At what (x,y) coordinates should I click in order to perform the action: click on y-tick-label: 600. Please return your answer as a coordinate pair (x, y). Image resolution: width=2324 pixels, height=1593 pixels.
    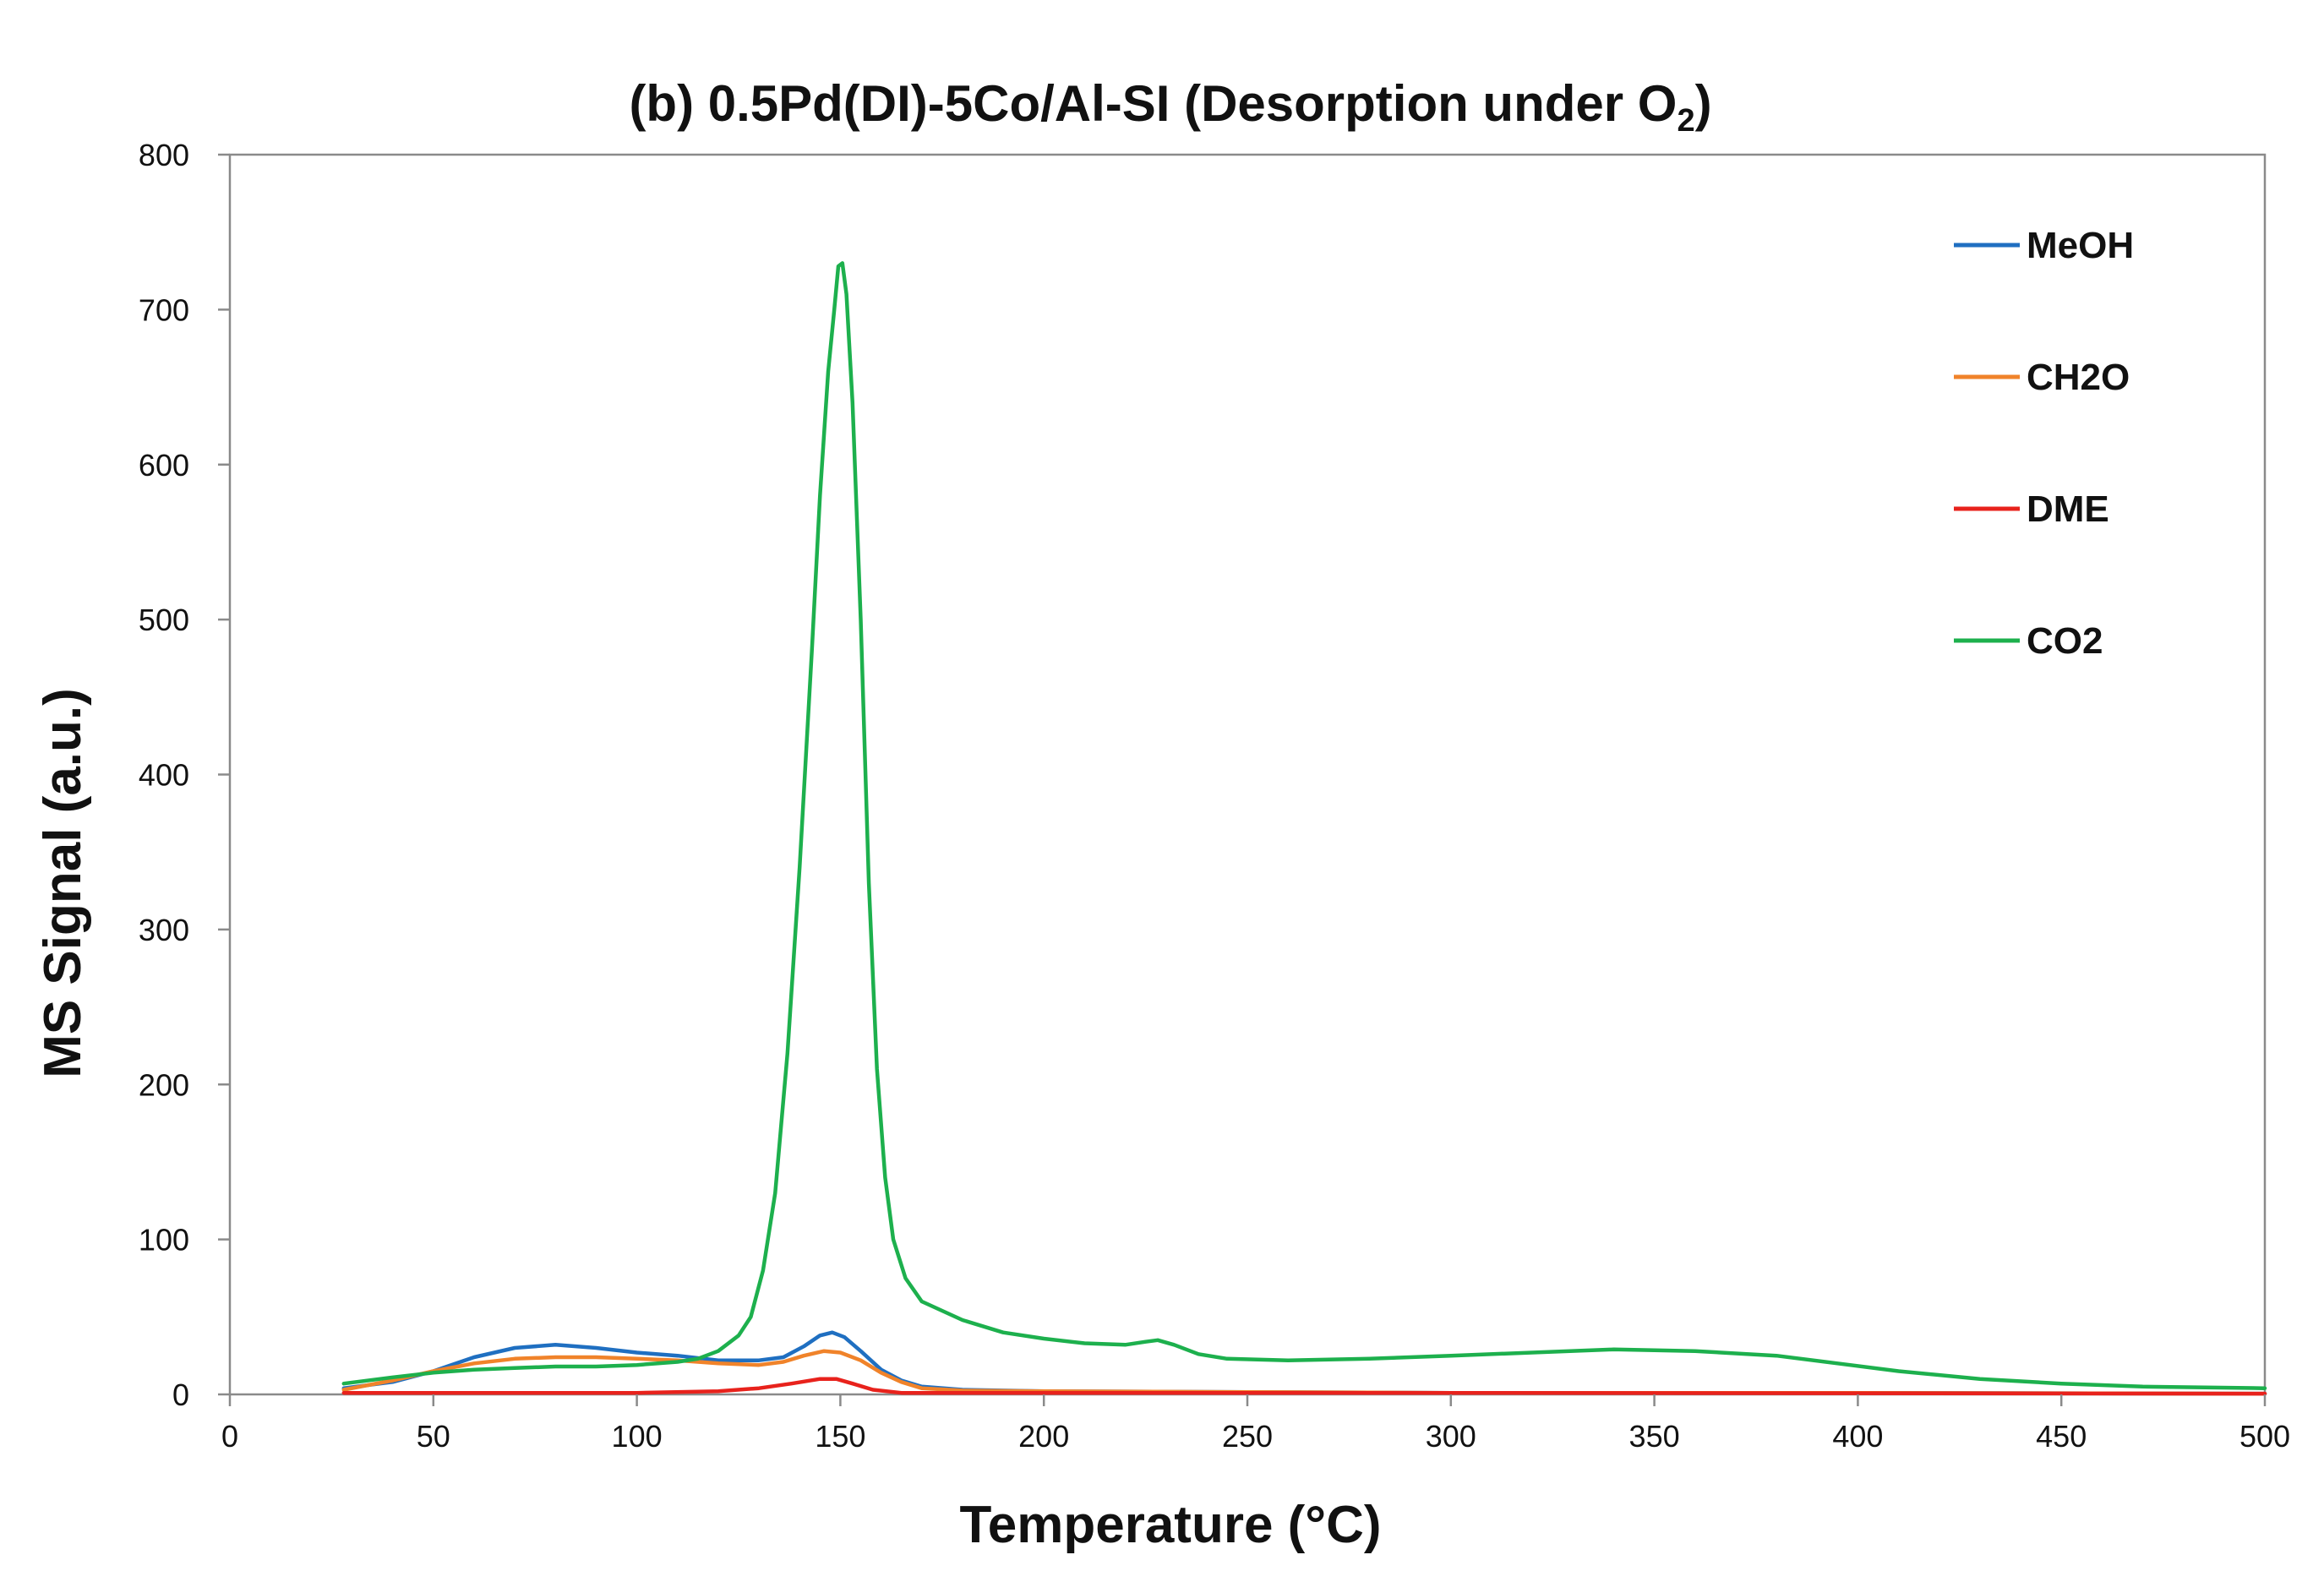
    Looking at the image, I should click on (164, 465).